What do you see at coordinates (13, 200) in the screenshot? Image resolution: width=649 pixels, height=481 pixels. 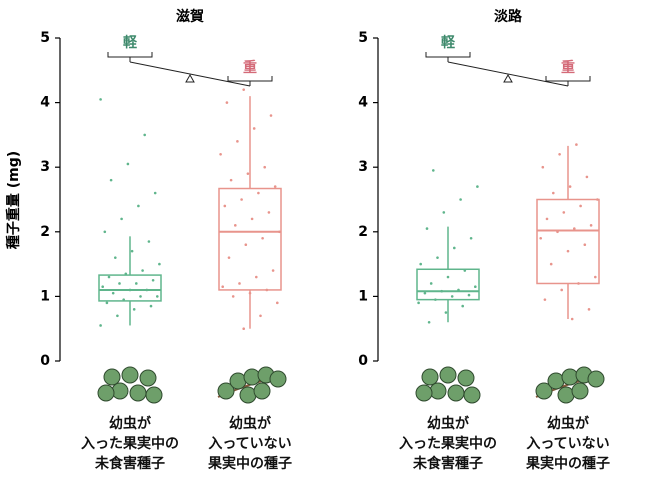 I see `y-axis-label: 種子重量 (mg)` at bounding box center [13, 200].